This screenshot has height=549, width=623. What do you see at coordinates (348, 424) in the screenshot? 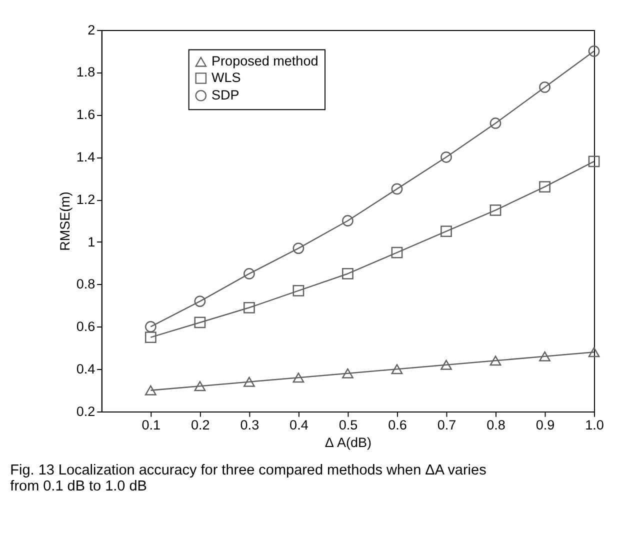
I see `x-tick-label: 0.5` at bounding box center [348, 424].